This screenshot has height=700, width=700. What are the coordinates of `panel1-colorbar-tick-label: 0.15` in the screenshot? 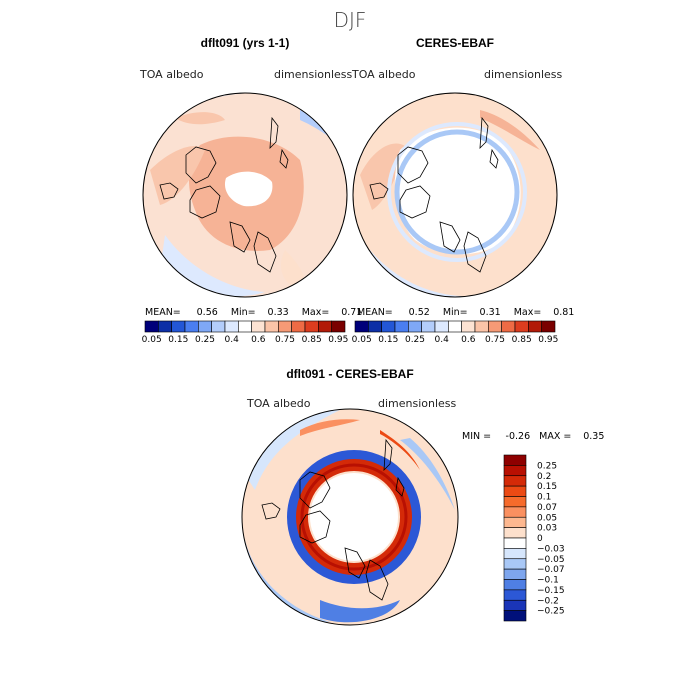 It's located at (178, 340).